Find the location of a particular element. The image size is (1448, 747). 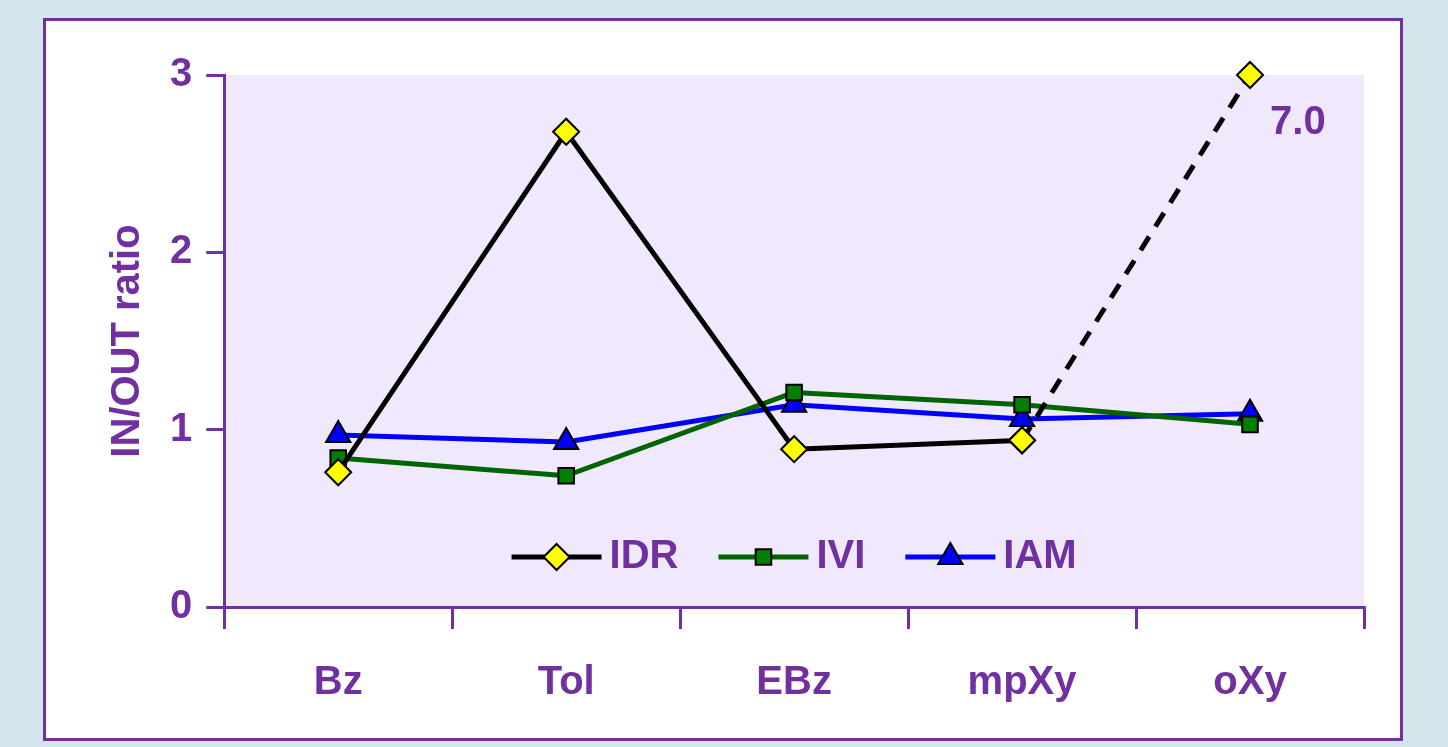

legend-label: IAM is located at coordinates (1040, 554).